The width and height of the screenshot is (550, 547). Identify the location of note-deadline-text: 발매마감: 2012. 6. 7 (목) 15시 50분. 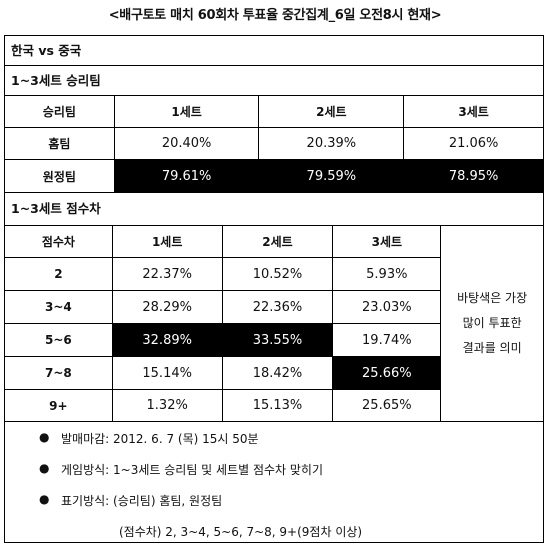
(160, 439).